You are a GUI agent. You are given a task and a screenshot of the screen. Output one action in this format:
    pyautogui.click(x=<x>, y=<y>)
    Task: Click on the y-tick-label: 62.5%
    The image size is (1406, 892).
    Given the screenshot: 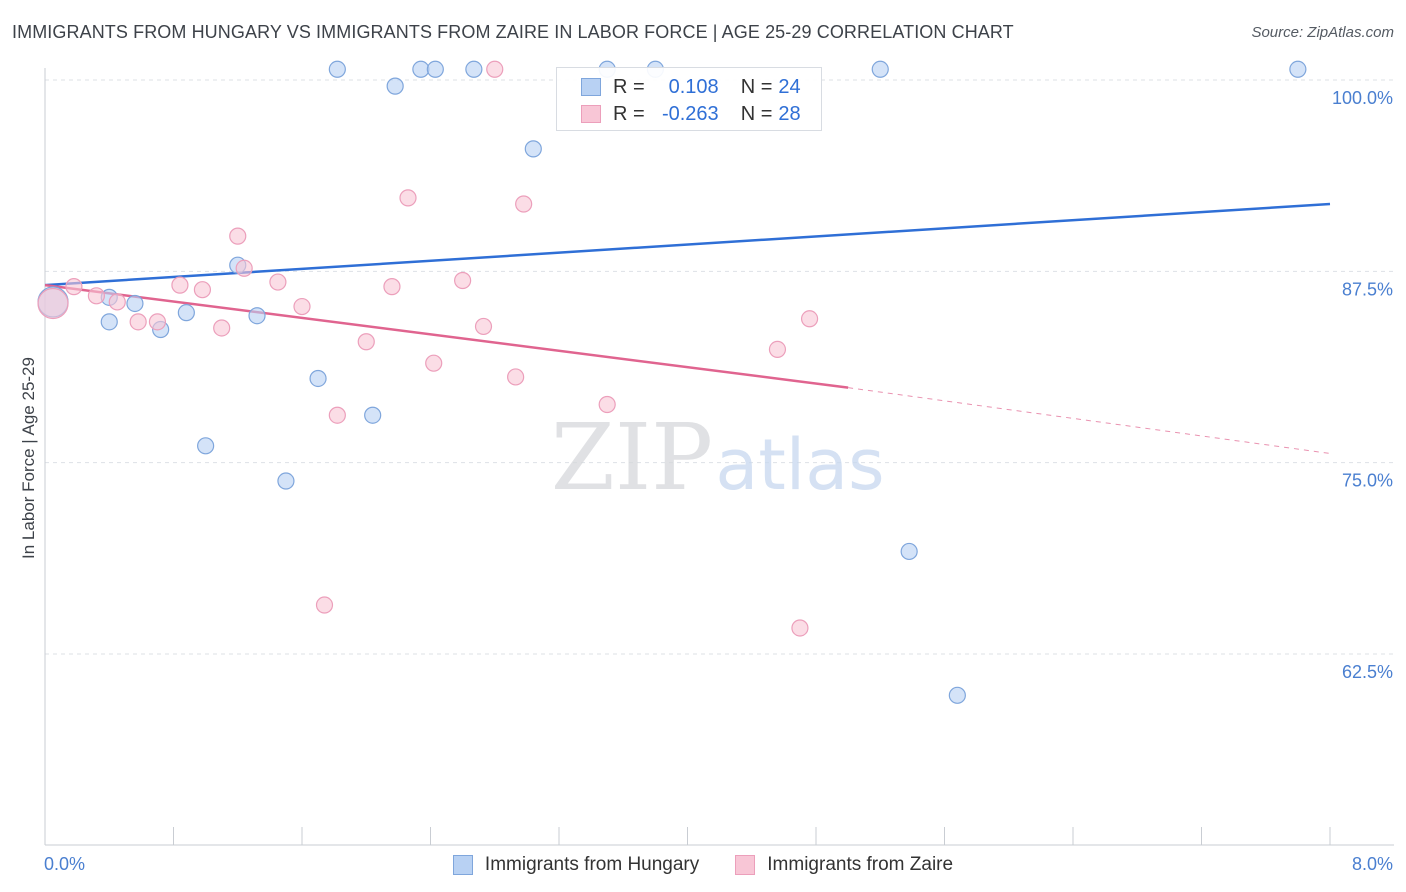 What is the action you would take?
    pyautogui.click(x=1367, y=672)
    